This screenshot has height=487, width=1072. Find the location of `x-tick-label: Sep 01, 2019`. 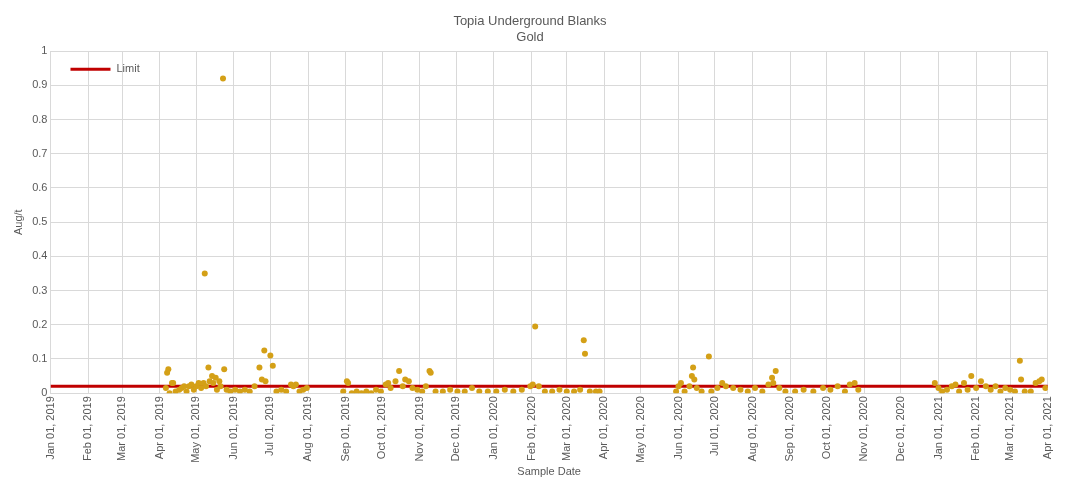

x-tick-label: Sep 01, 2019 is located at coordinates (344, 429).